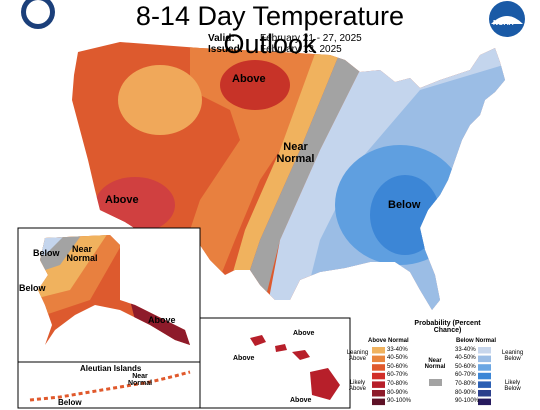 The width and height of the screenshot is (540, 410). Describe the element at coordinates (270, 30) in the screenshot. I see `title: 8-14 Day Temperature Outlook` at that location.